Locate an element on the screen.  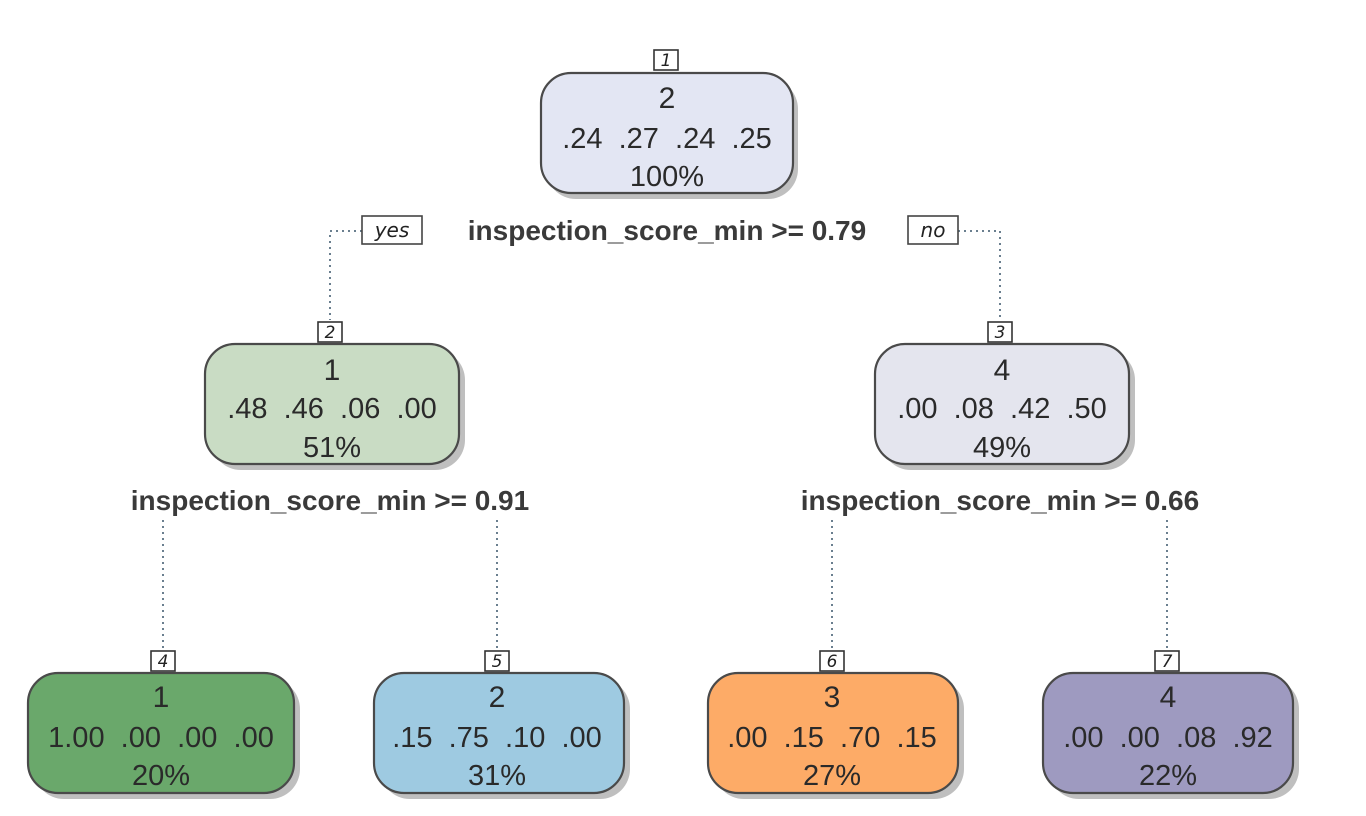
tree-node-6: 6 3 .00 .15 .70 .15 27% is located at coordinates (835, 724).